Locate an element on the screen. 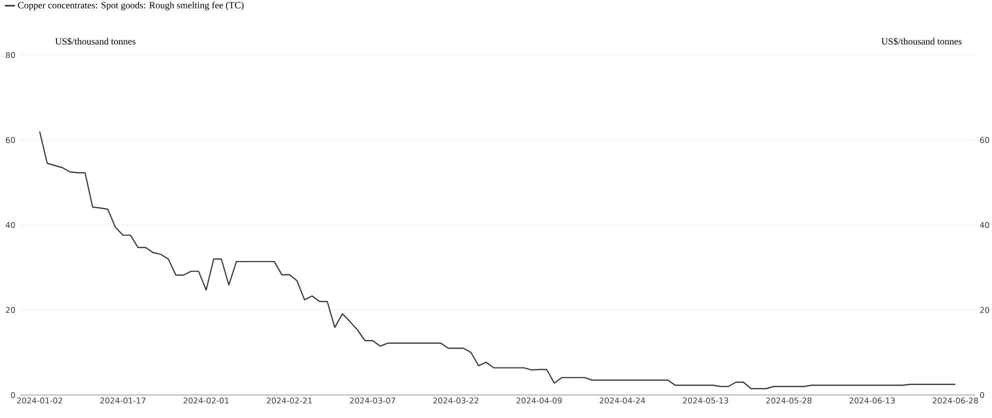 This screenshot has width=992, height=418. y2-axis-title: US$/thousand tonnes is located at coordinates (921, 42).